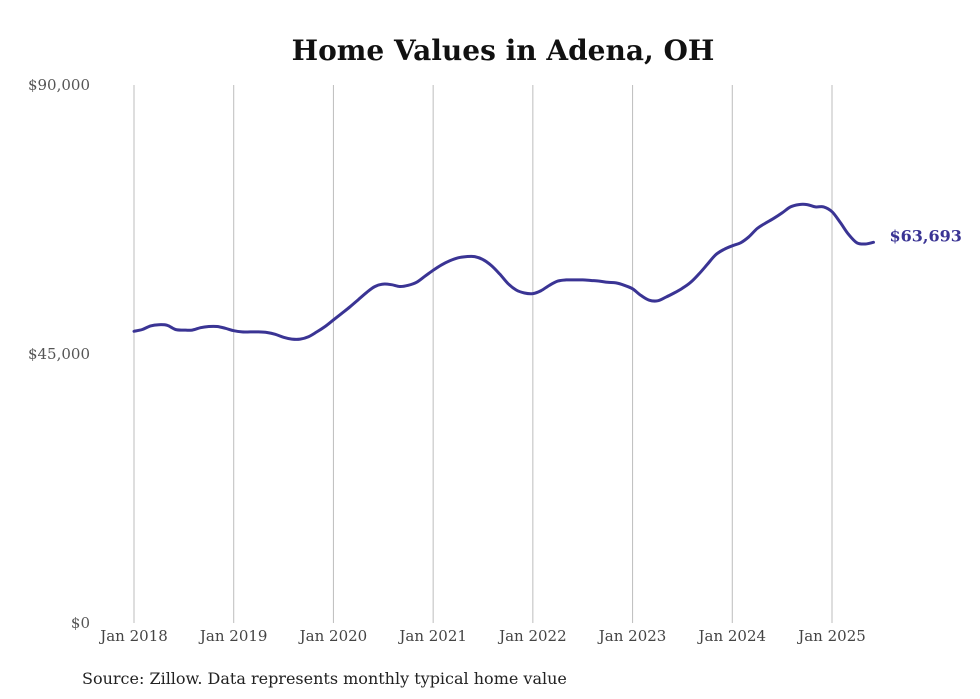 Image resolution: width=980 pixels, height=699 pixels. Describe the element at coordinates (632, 636) in the screenshot. I see `x-tick-label: Jan 2023` at that location.